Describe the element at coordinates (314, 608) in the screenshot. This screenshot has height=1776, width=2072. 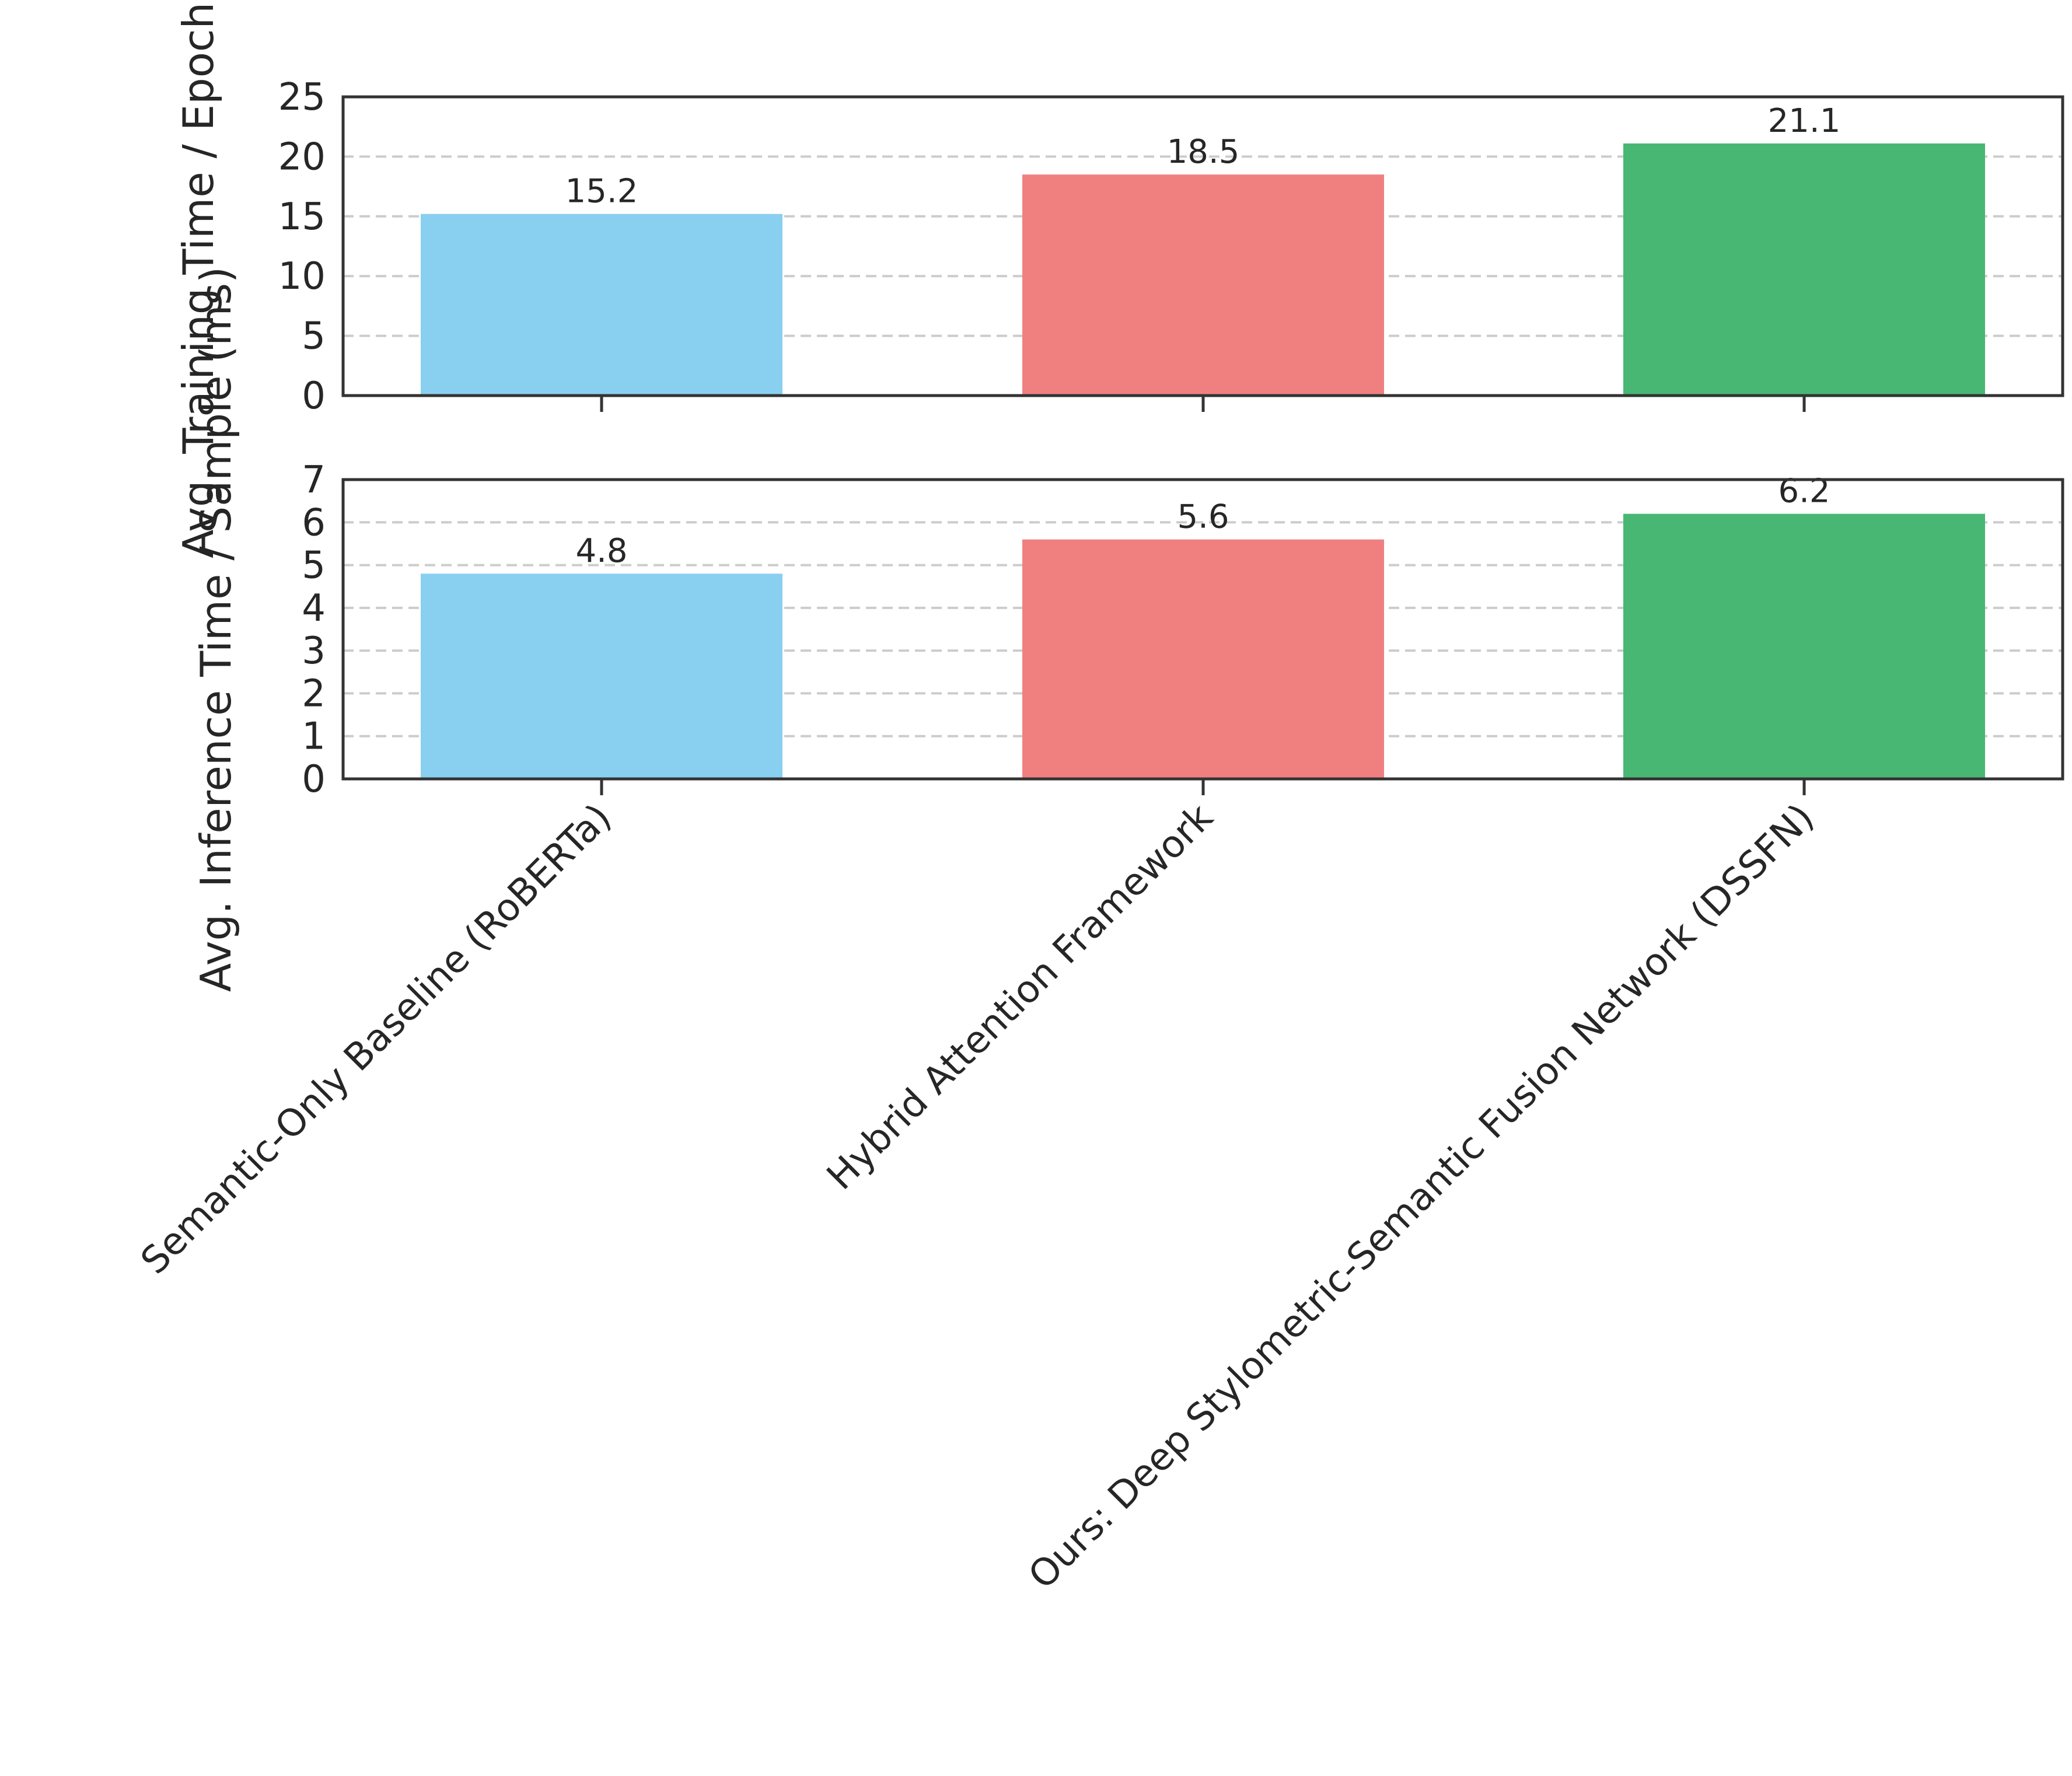
I see `y-tick-label: 4` at that location.